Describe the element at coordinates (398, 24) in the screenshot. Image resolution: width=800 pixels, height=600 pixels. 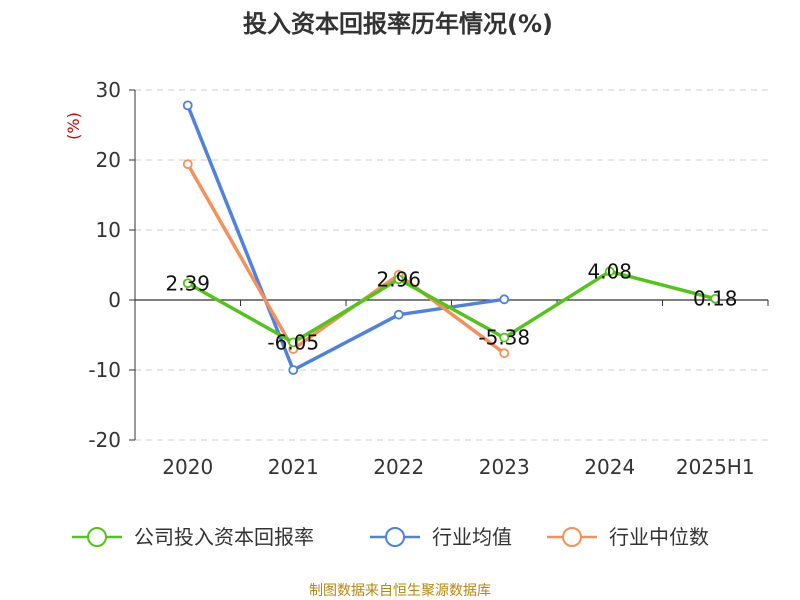
I see `chart-title: 投入资本回报率历年情况(%)` at that location.